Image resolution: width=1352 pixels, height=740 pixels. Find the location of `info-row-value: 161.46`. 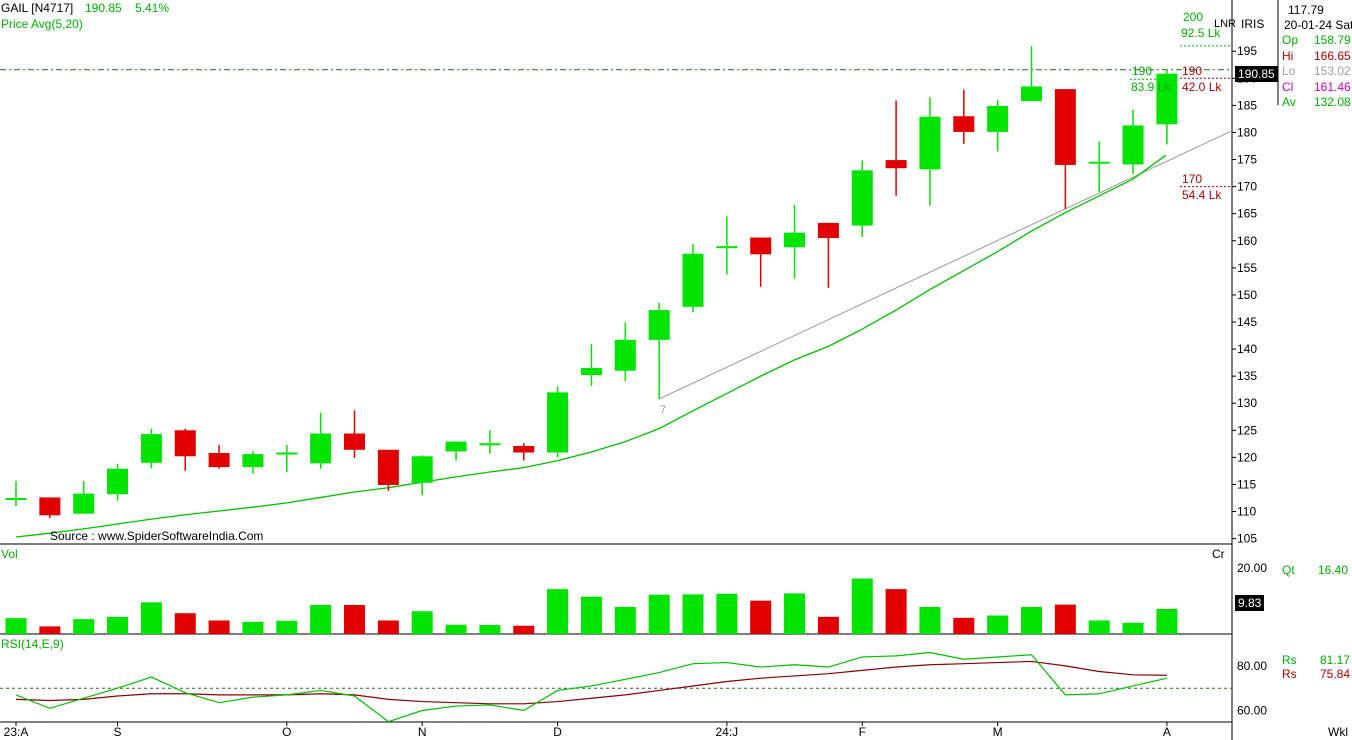

info-row-value: 161.46 is located at coordinates (1332, 86).